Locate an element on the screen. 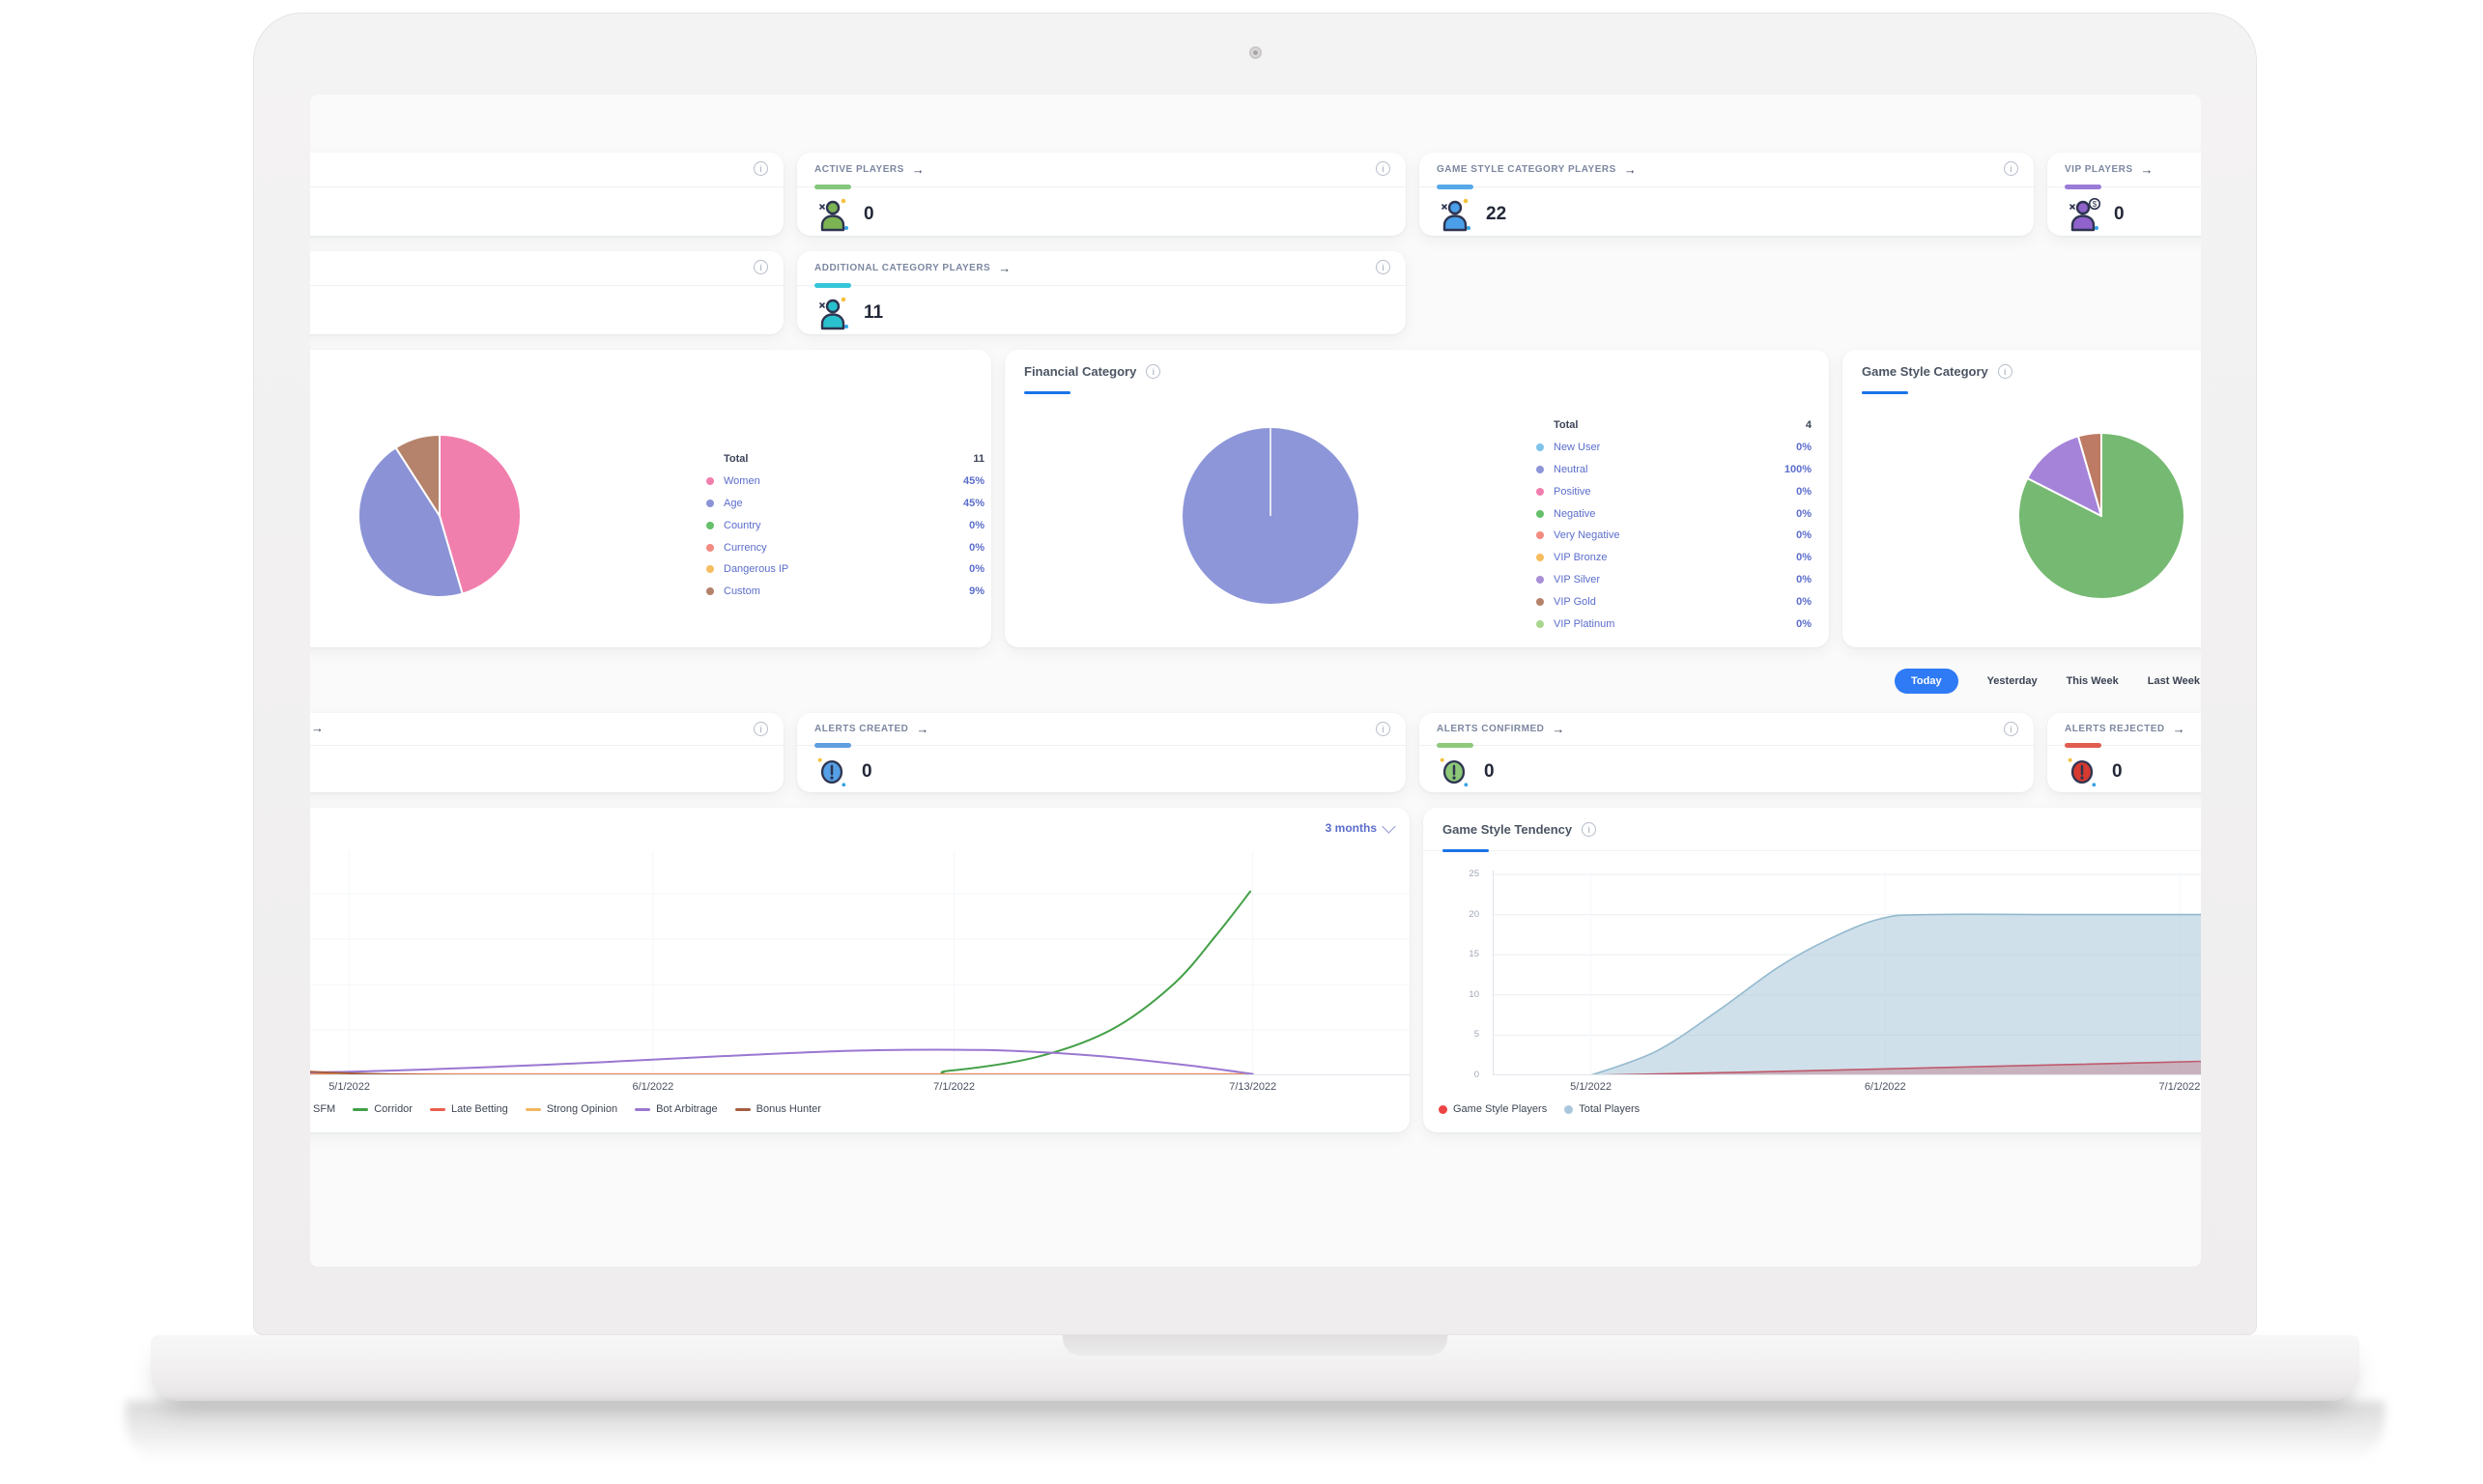  card-title: ACTIVE PLAYERS is located at coordinates (859, 169).